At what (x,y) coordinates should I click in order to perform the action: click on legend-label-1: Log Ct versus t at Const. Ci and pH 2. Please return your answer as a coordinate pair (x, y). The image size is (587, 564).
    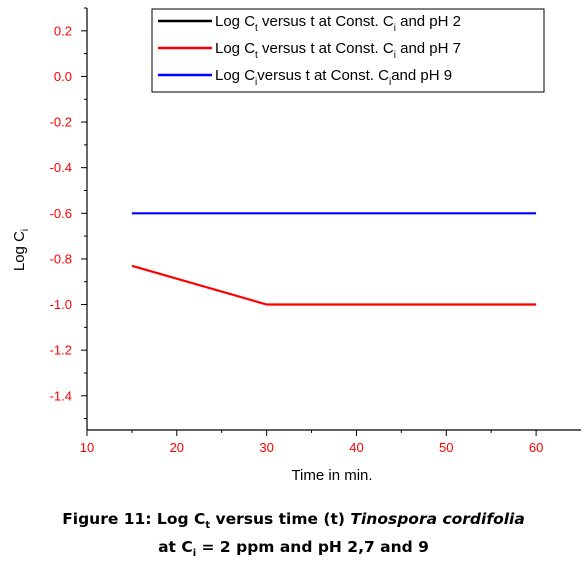
    Looking at the image, I should click on (338, 23).